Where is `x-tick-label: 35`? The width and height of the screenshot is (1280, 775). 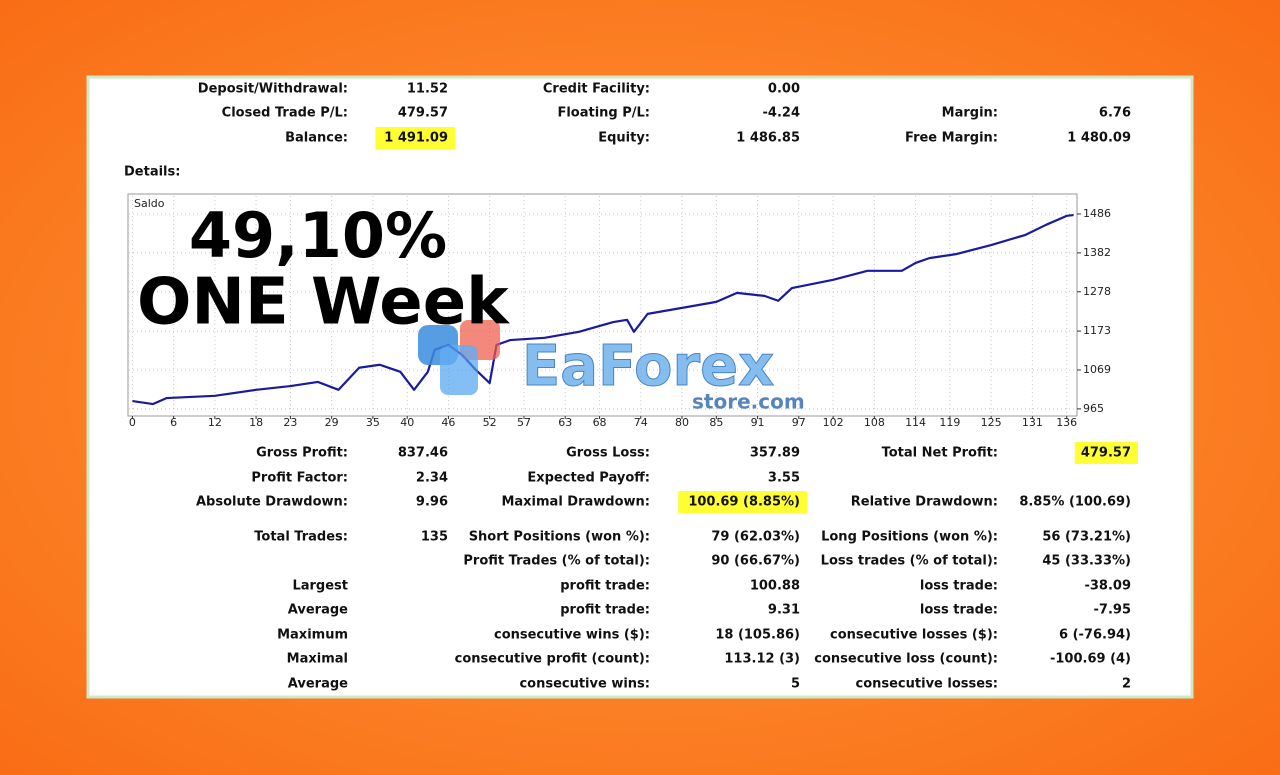
x-tick-label: 35 is located at coordinates (373, 422).